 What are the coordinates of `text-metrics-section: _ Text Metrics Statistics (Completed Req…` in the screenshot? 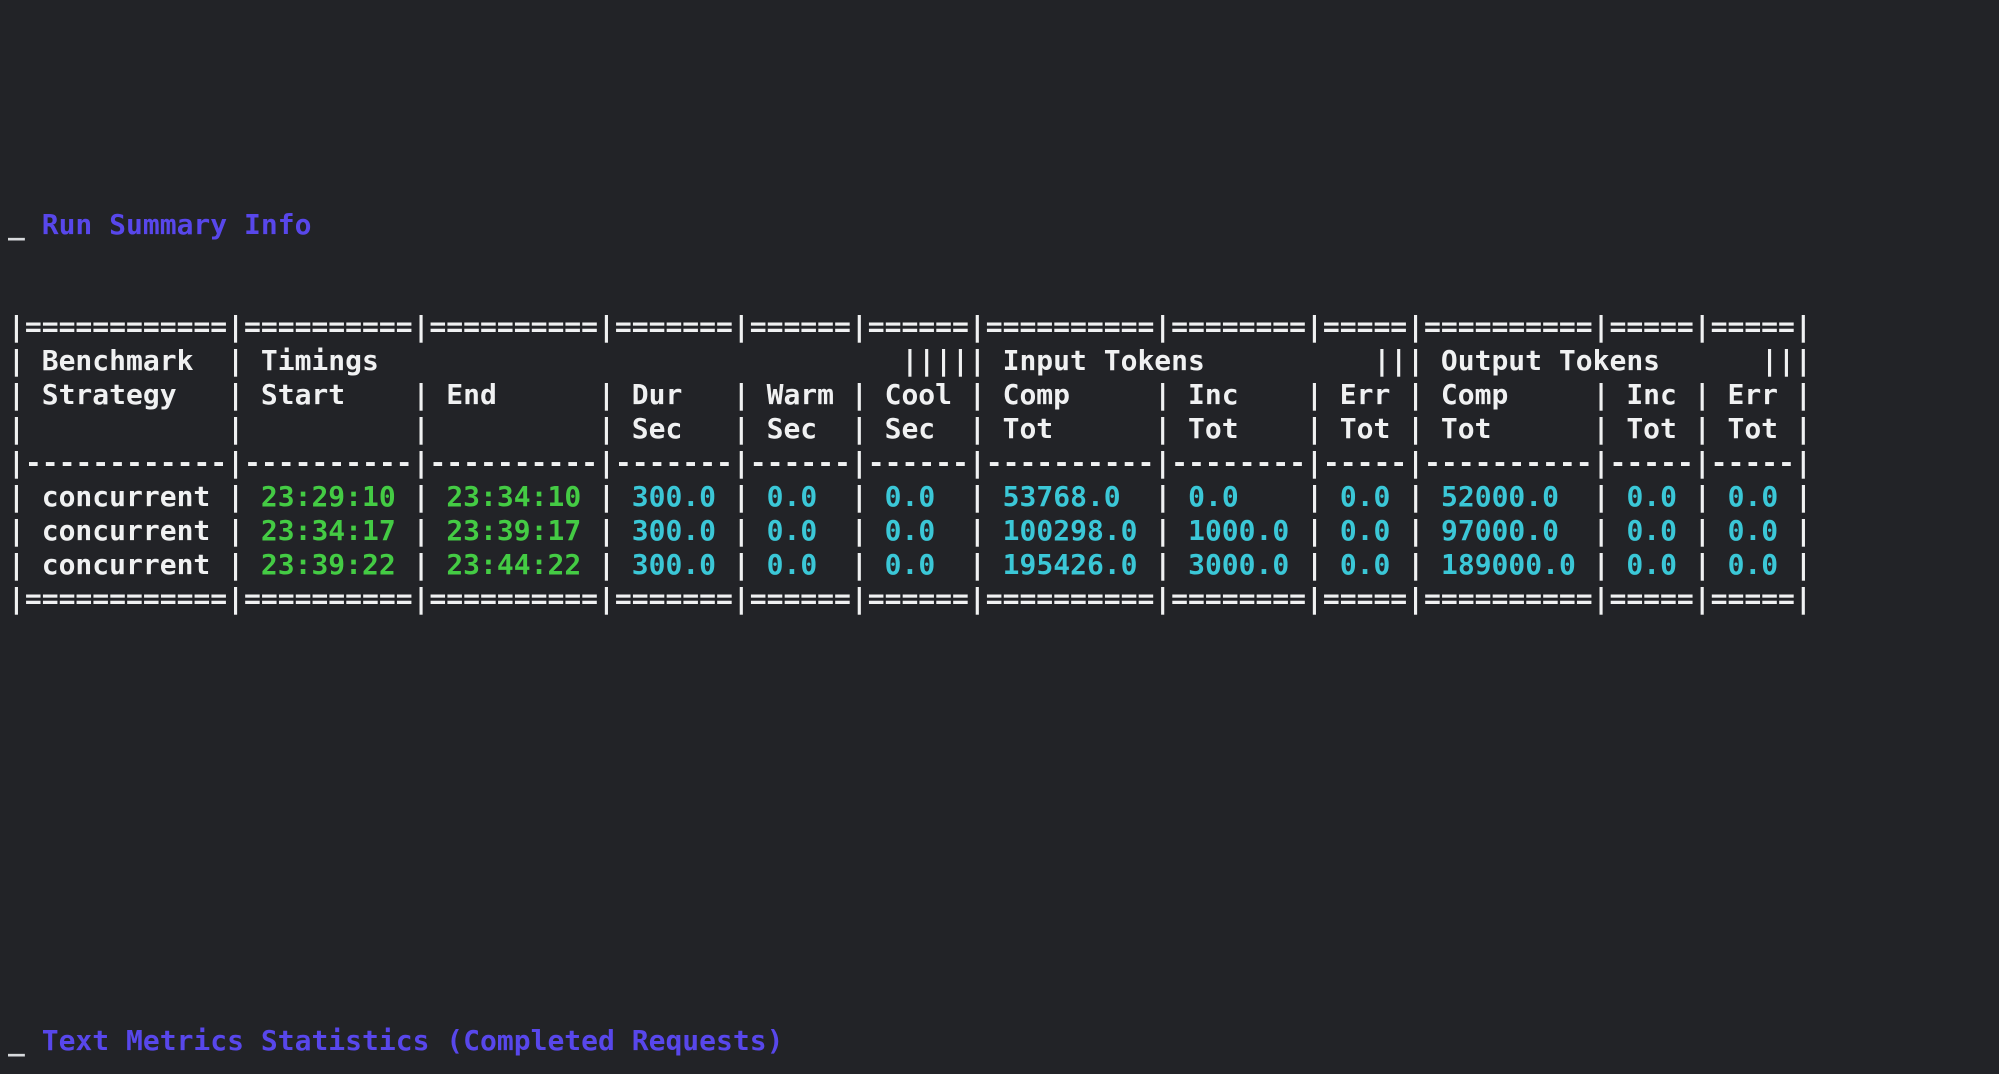 It's located at (1003, 1015).